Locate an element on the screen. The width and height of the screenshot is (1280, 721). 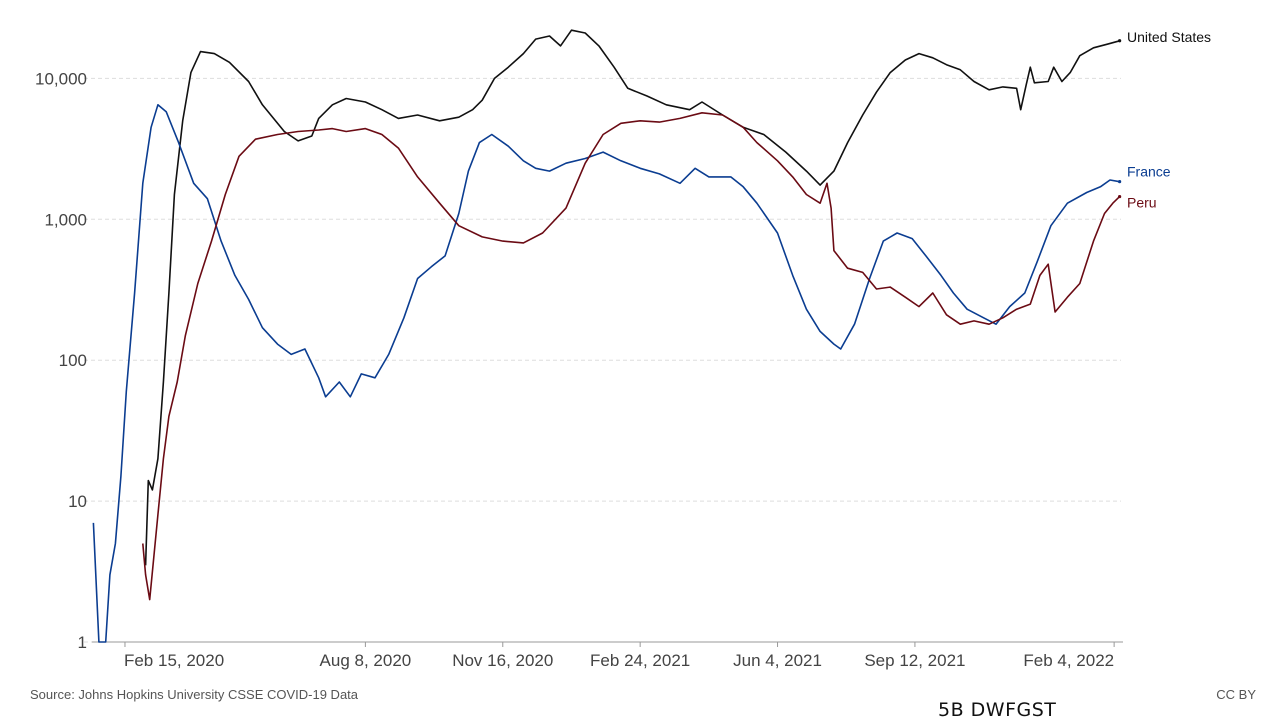
x-tick-label: Feb 24, 2021 is located at coordinates (640, 660).